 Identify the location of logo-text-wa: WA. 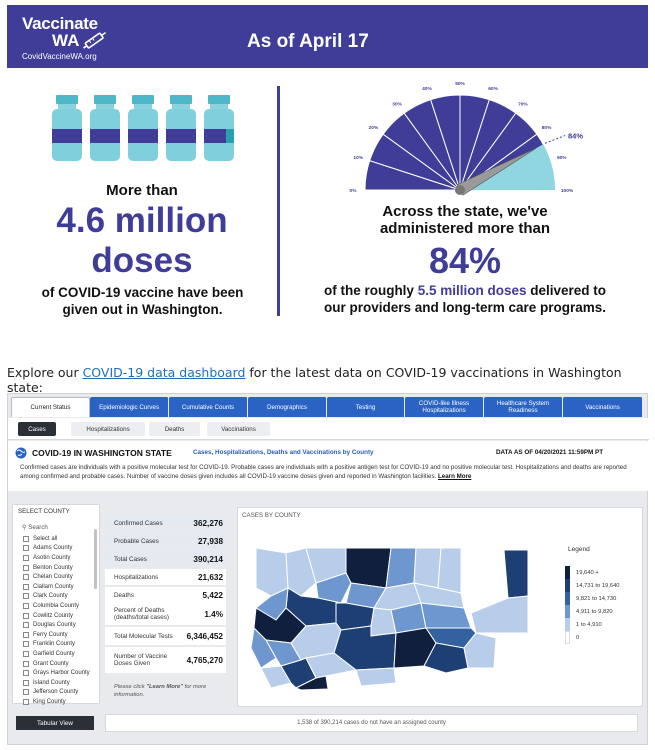
(66, 40).